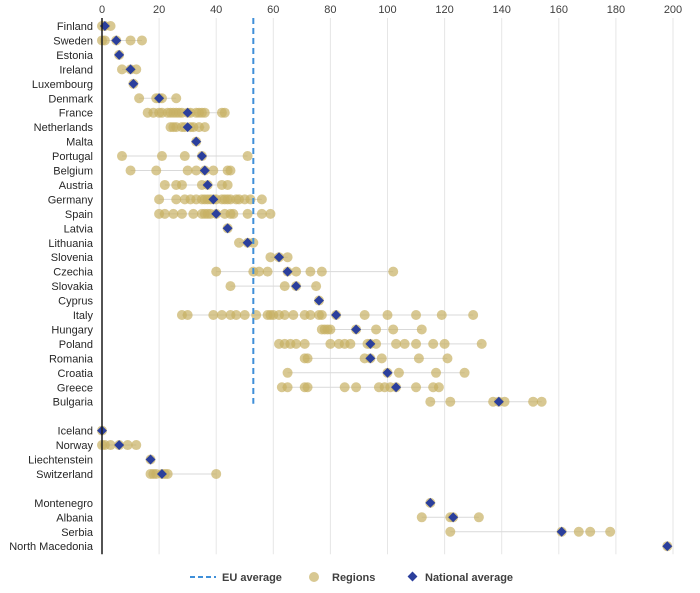 Image resolution: width=700 pixels, height=593 pixels. What do you see at coordinates (64, 475) in the screenshot?
I see `country-label: Switzerland` at bounding box center [64, 475].